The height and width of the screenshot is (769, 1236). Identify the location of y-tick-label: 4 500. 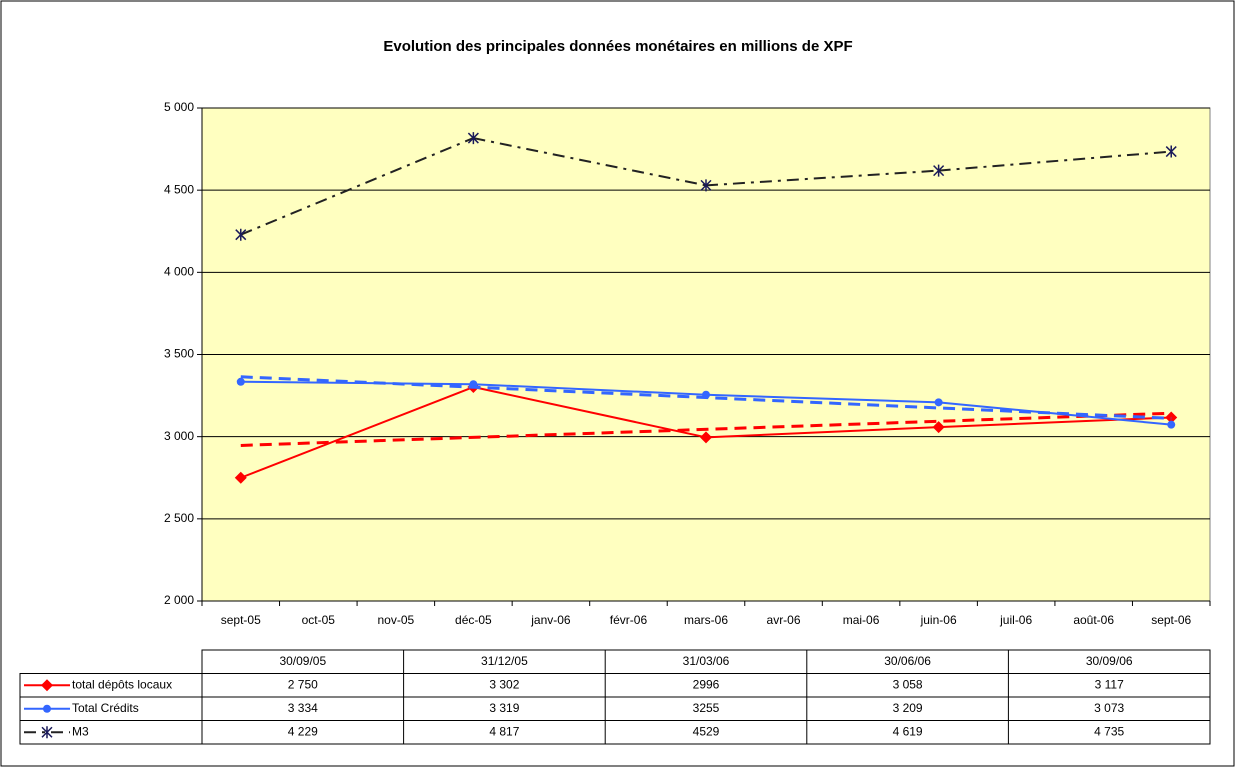
(179, 189).